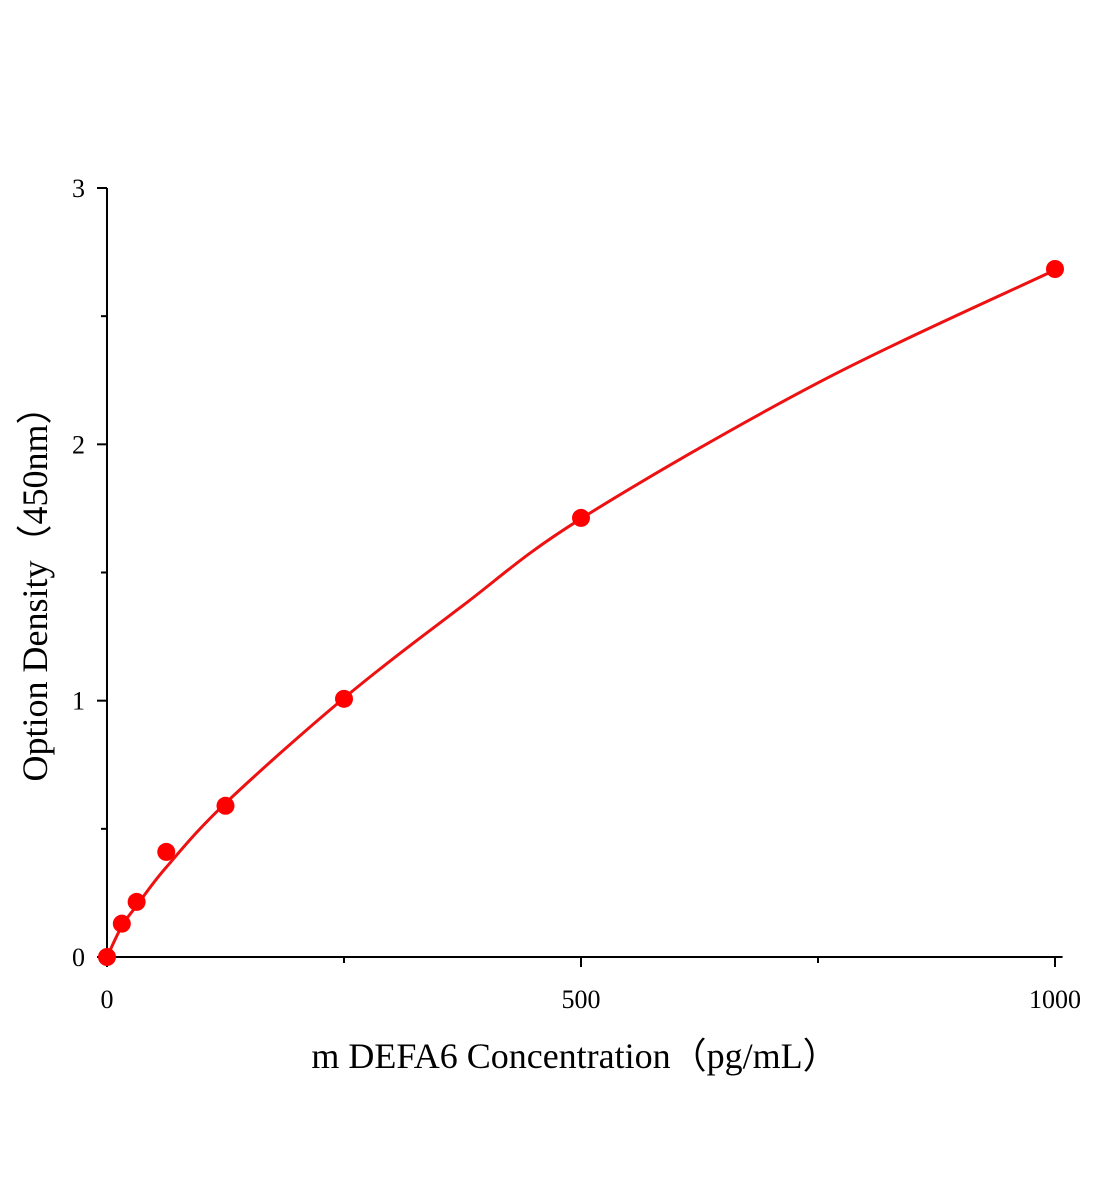  What do you see at coordinates (78, 957) in the screenshot?
I see `y-tick-label: 0` at bounding box center [78, 957].